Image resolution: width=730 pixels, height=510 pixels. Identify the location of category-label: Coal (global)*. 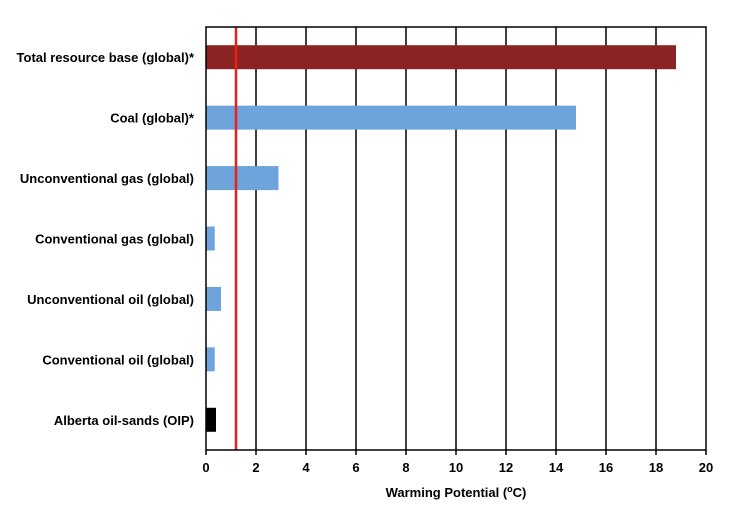
(152, 118).